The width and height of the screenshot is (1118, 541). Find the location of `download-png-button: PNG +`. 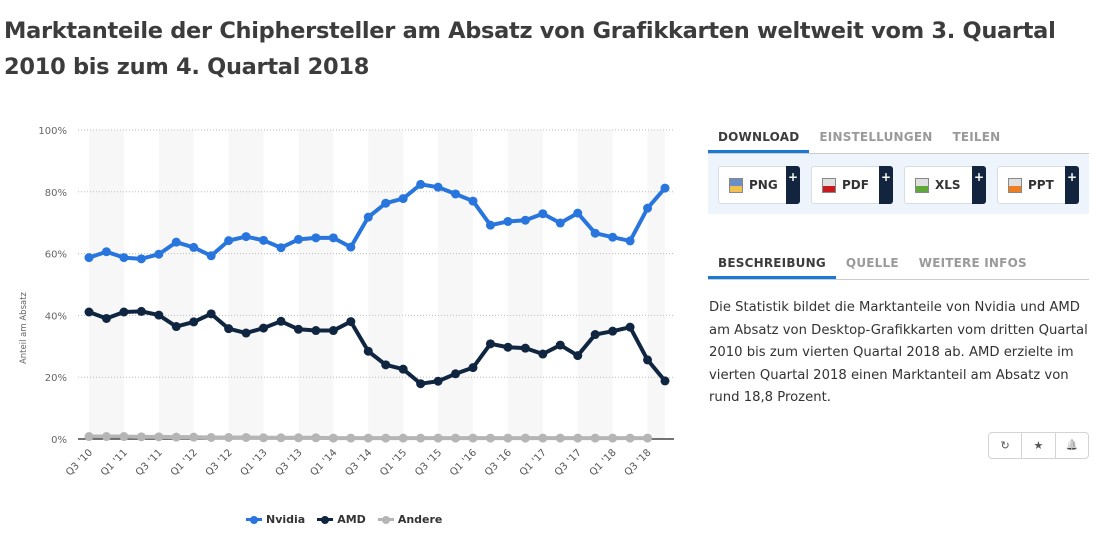

download-png-button: PNG + is located at coordinates (759, 185).